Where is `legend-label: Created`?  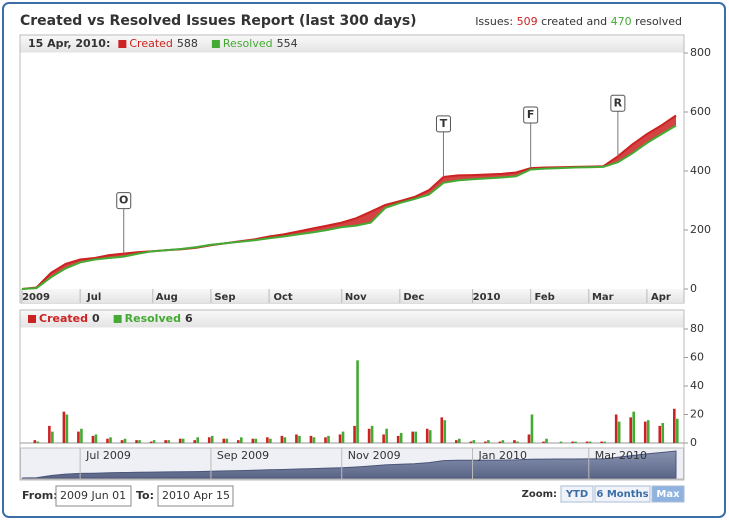
legend-label: Created is located at coordinates (63, 318).